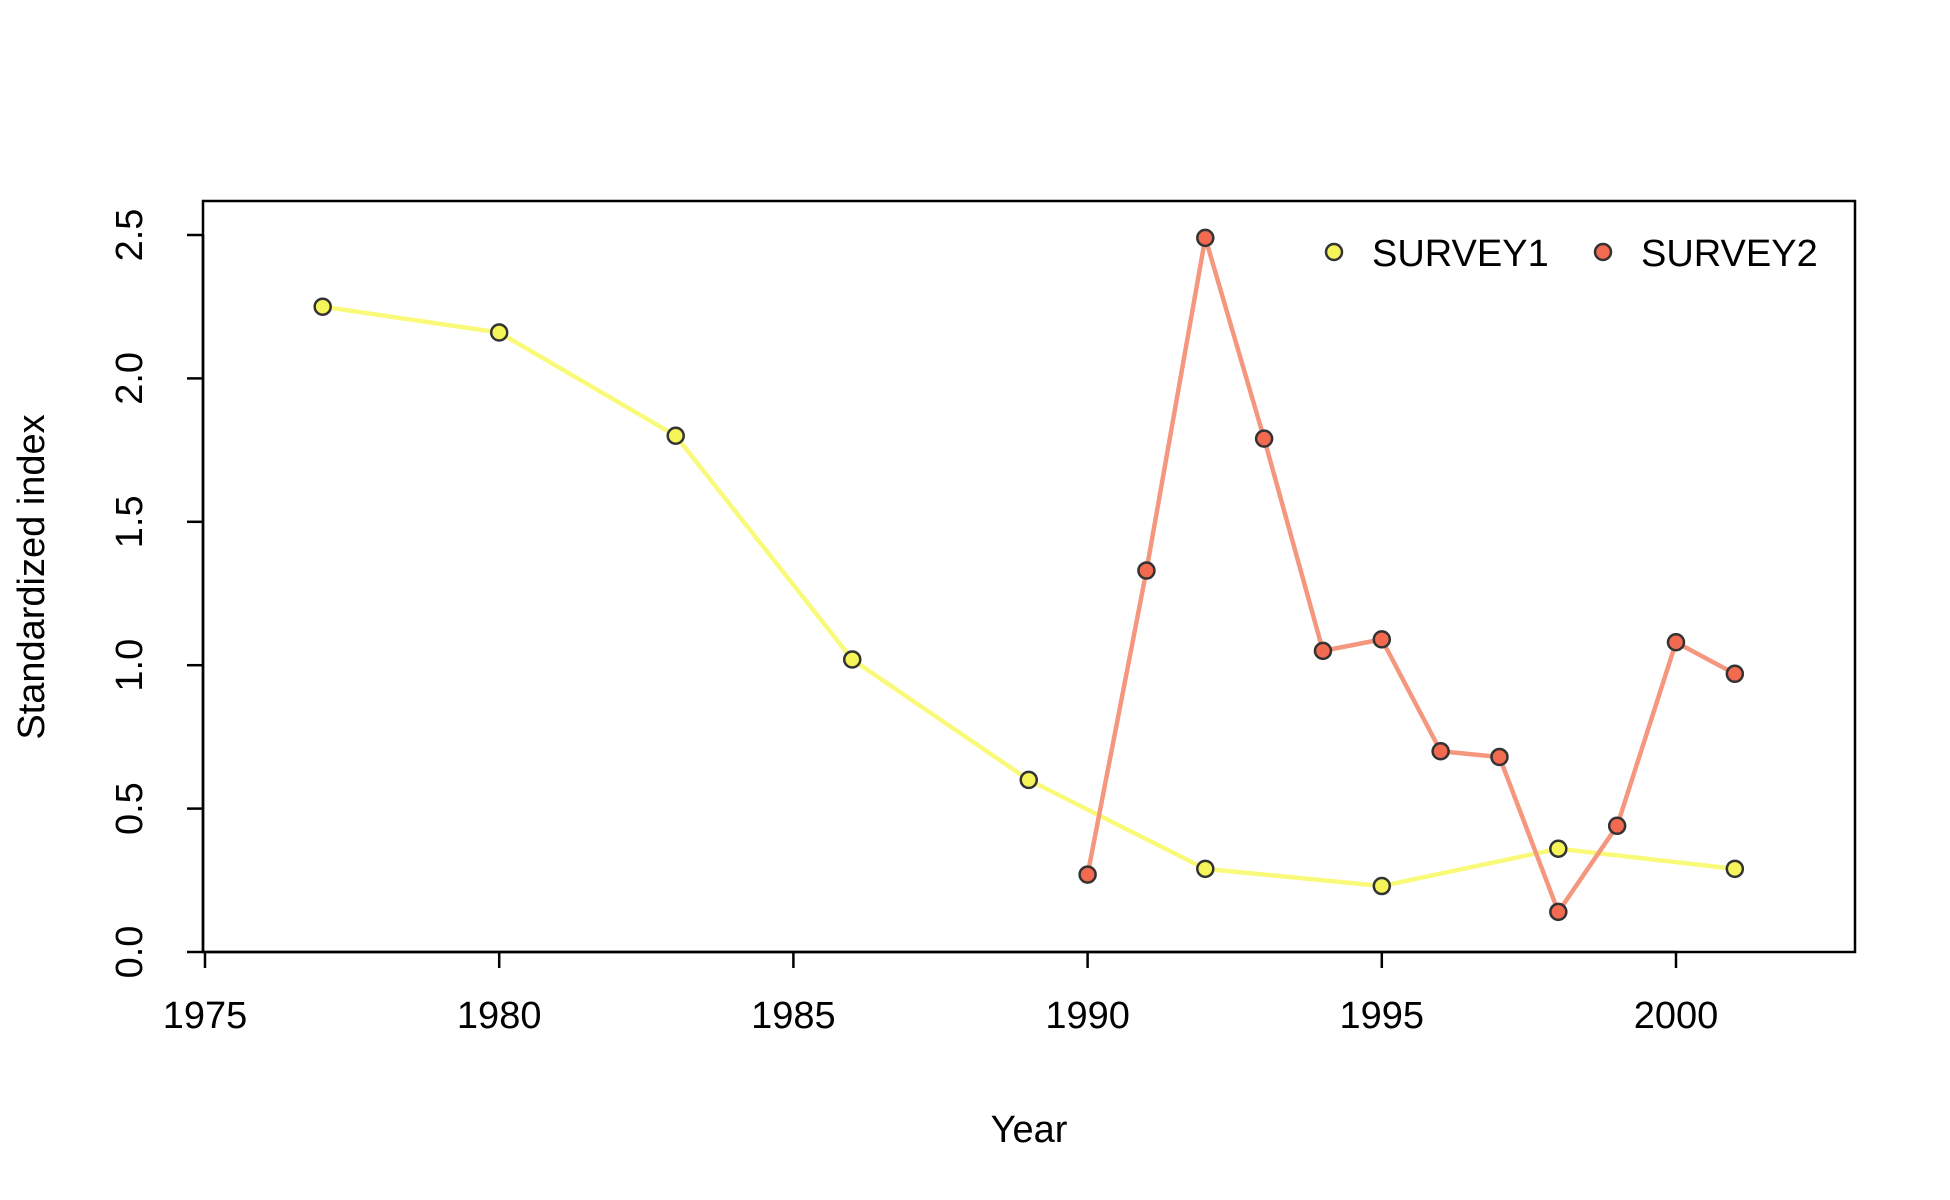 This screenshot has width=1950, height=1200. What do you see at coordinates (499, 1016) in the screenshot?
I see `x-tick-label: 1980` at bounding box center [499, 1016].